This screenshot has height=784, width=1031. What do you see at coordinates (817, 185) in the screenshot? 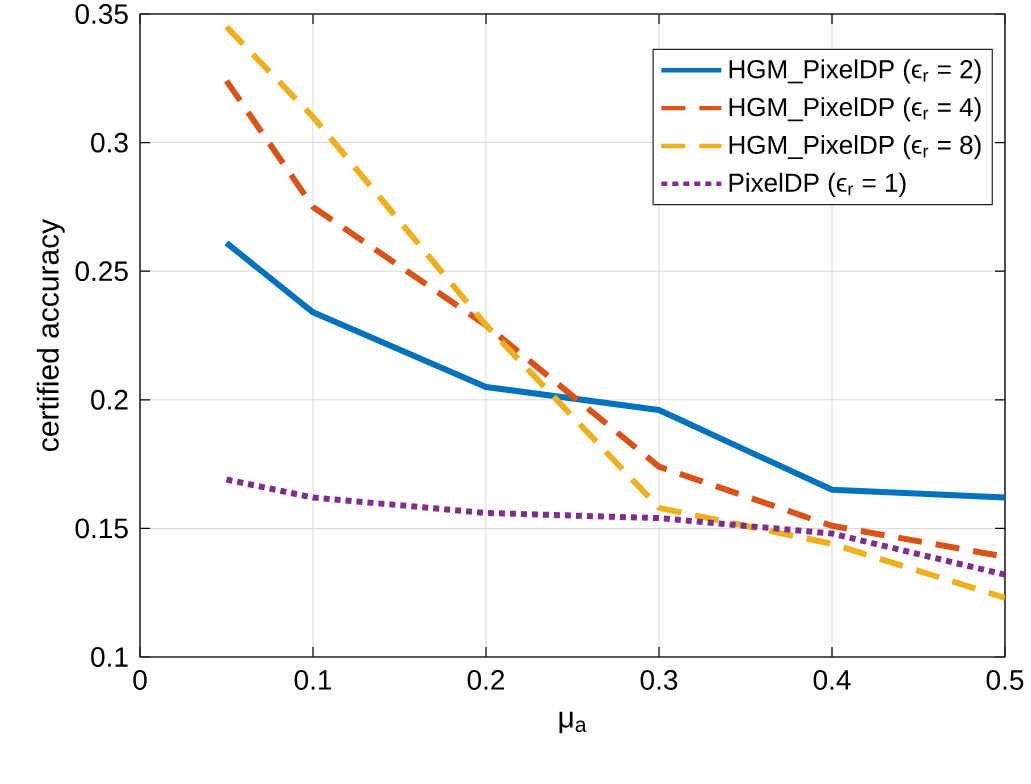
I see `legend-label: PixelDP (ϵ$_{r}$ = 1)` at bounding box center [817, 185].